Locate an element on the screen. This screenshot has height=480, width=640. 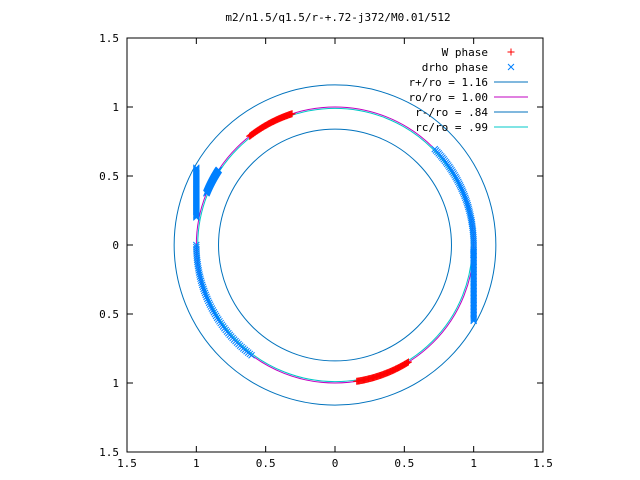
x-tick-label: 0 is located at coordinates (335, 463).